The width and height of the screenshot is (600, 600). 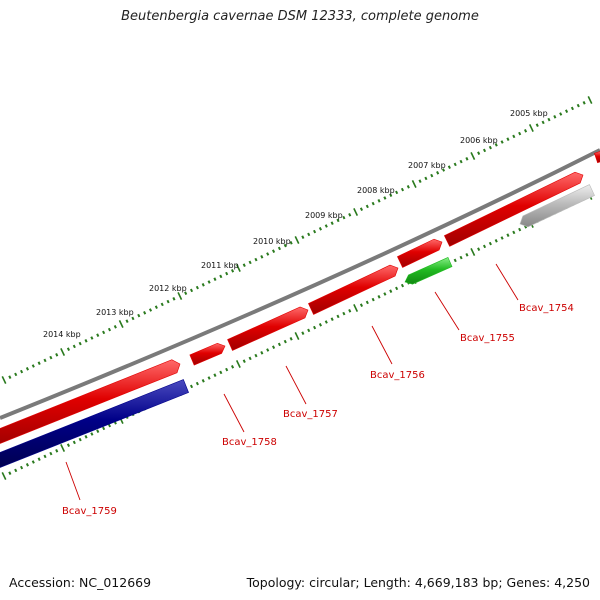 What do you see at coordinates (89, 511) in the screenshot?
I see `gene-label: Bcav_1759` at bounding box center [89, 511].